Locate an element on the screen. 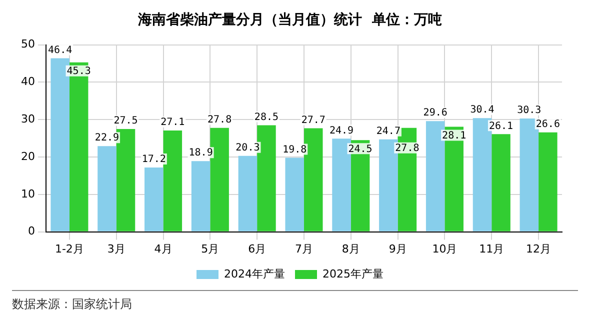 This screenshot has height=330, width=590. x-tick-label: 11月 is located at coordinates (491, 249).